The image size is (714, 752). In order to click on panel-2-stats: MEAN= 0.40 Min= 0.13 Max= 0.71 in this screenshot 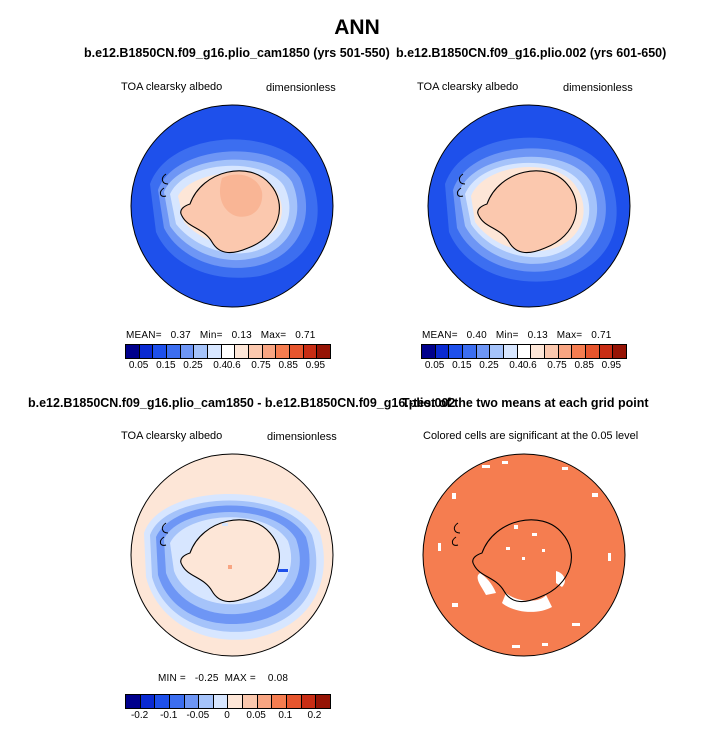, I will do `click(517, 335)`.